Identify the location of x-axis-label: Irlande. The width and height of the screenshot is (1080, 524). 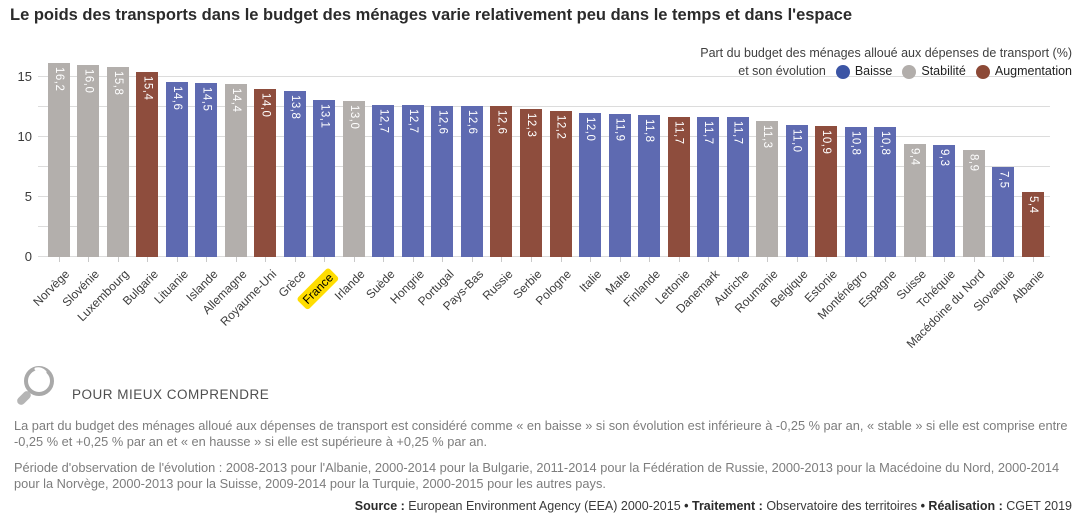
(349, 285).